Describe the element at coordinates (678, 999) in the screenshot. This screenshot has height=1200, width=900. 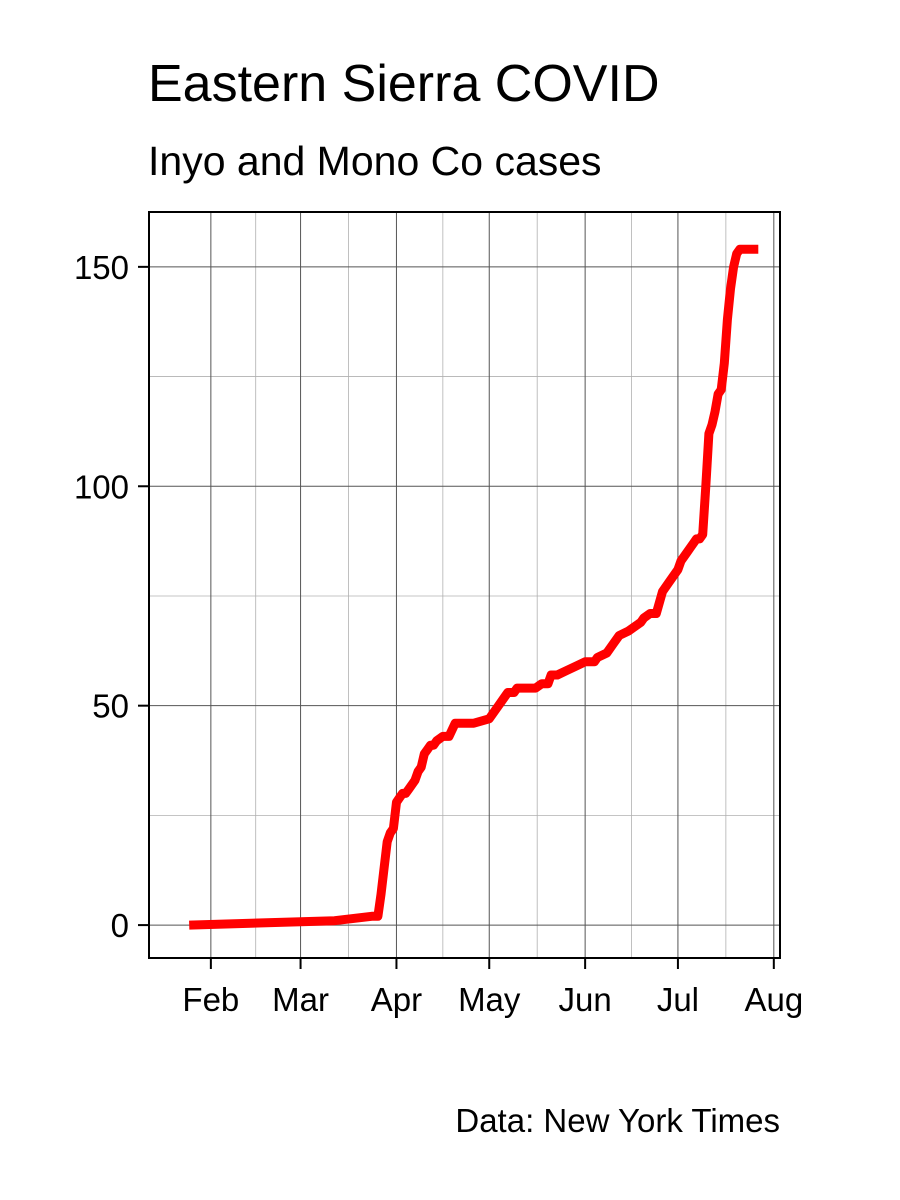
I see `x-tick-label: Jul` at that location.